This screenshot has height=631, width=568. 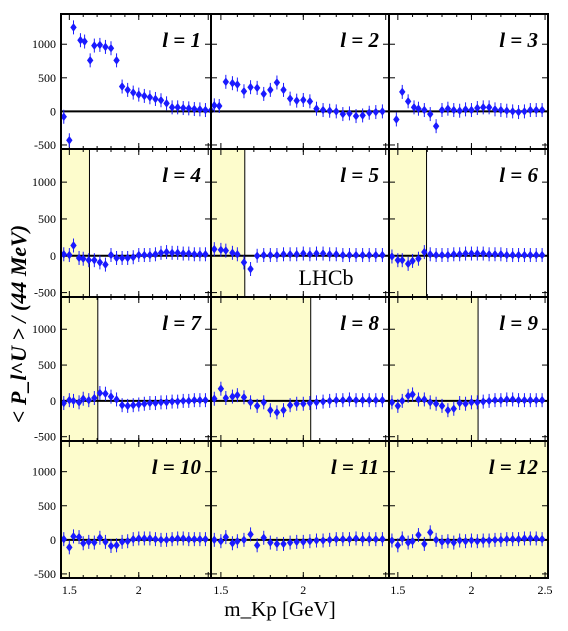 What do you see at coordinates (122, 370) in the screenshot?
I see `panel-7: l = 7 1000 500 0 -500` at bounding box center [122, 370].